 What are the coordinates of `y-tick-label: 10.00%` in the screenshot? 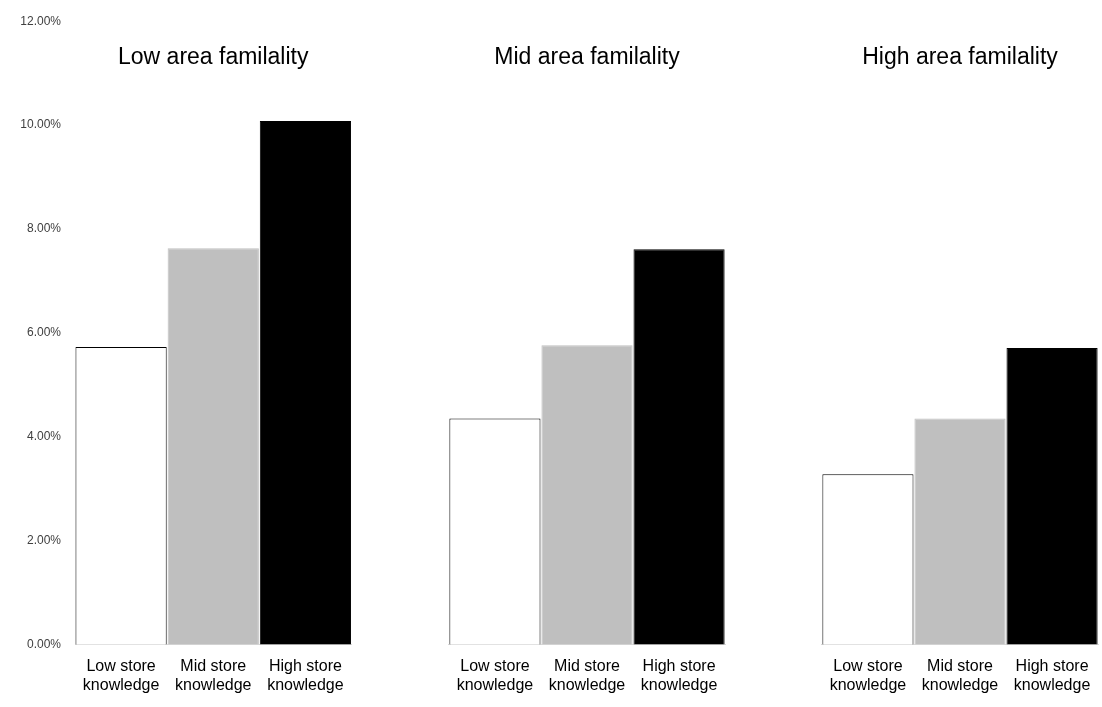 It's located at (41, 124).